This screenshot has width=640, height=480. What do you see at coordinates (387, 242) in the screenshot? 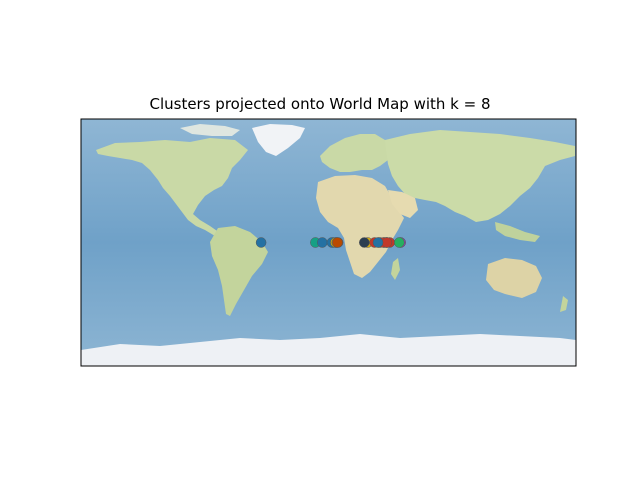
I see `cluster-point-c1` at bounding box center [387, 242].